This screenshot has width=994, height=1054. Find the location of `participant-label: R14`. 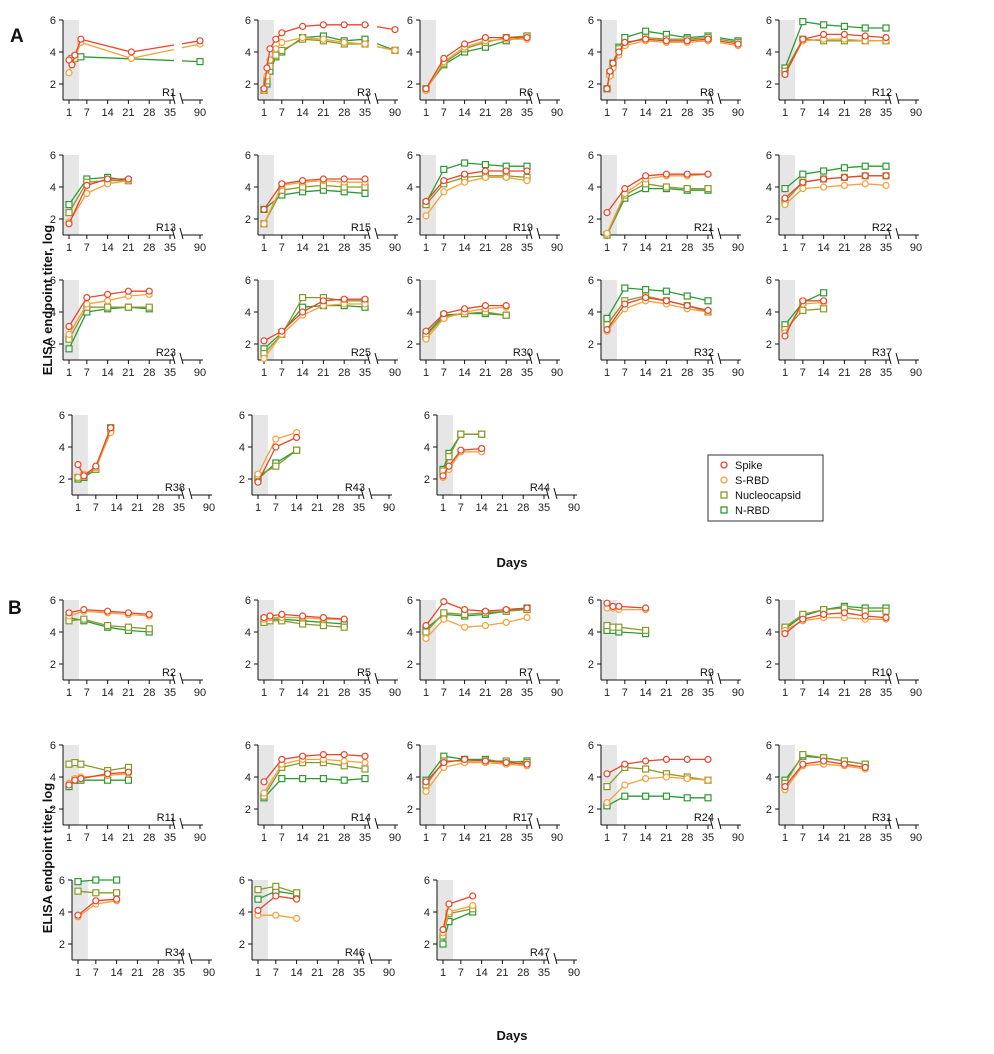

participant-label: R14 is located at coordinates (361, 818).